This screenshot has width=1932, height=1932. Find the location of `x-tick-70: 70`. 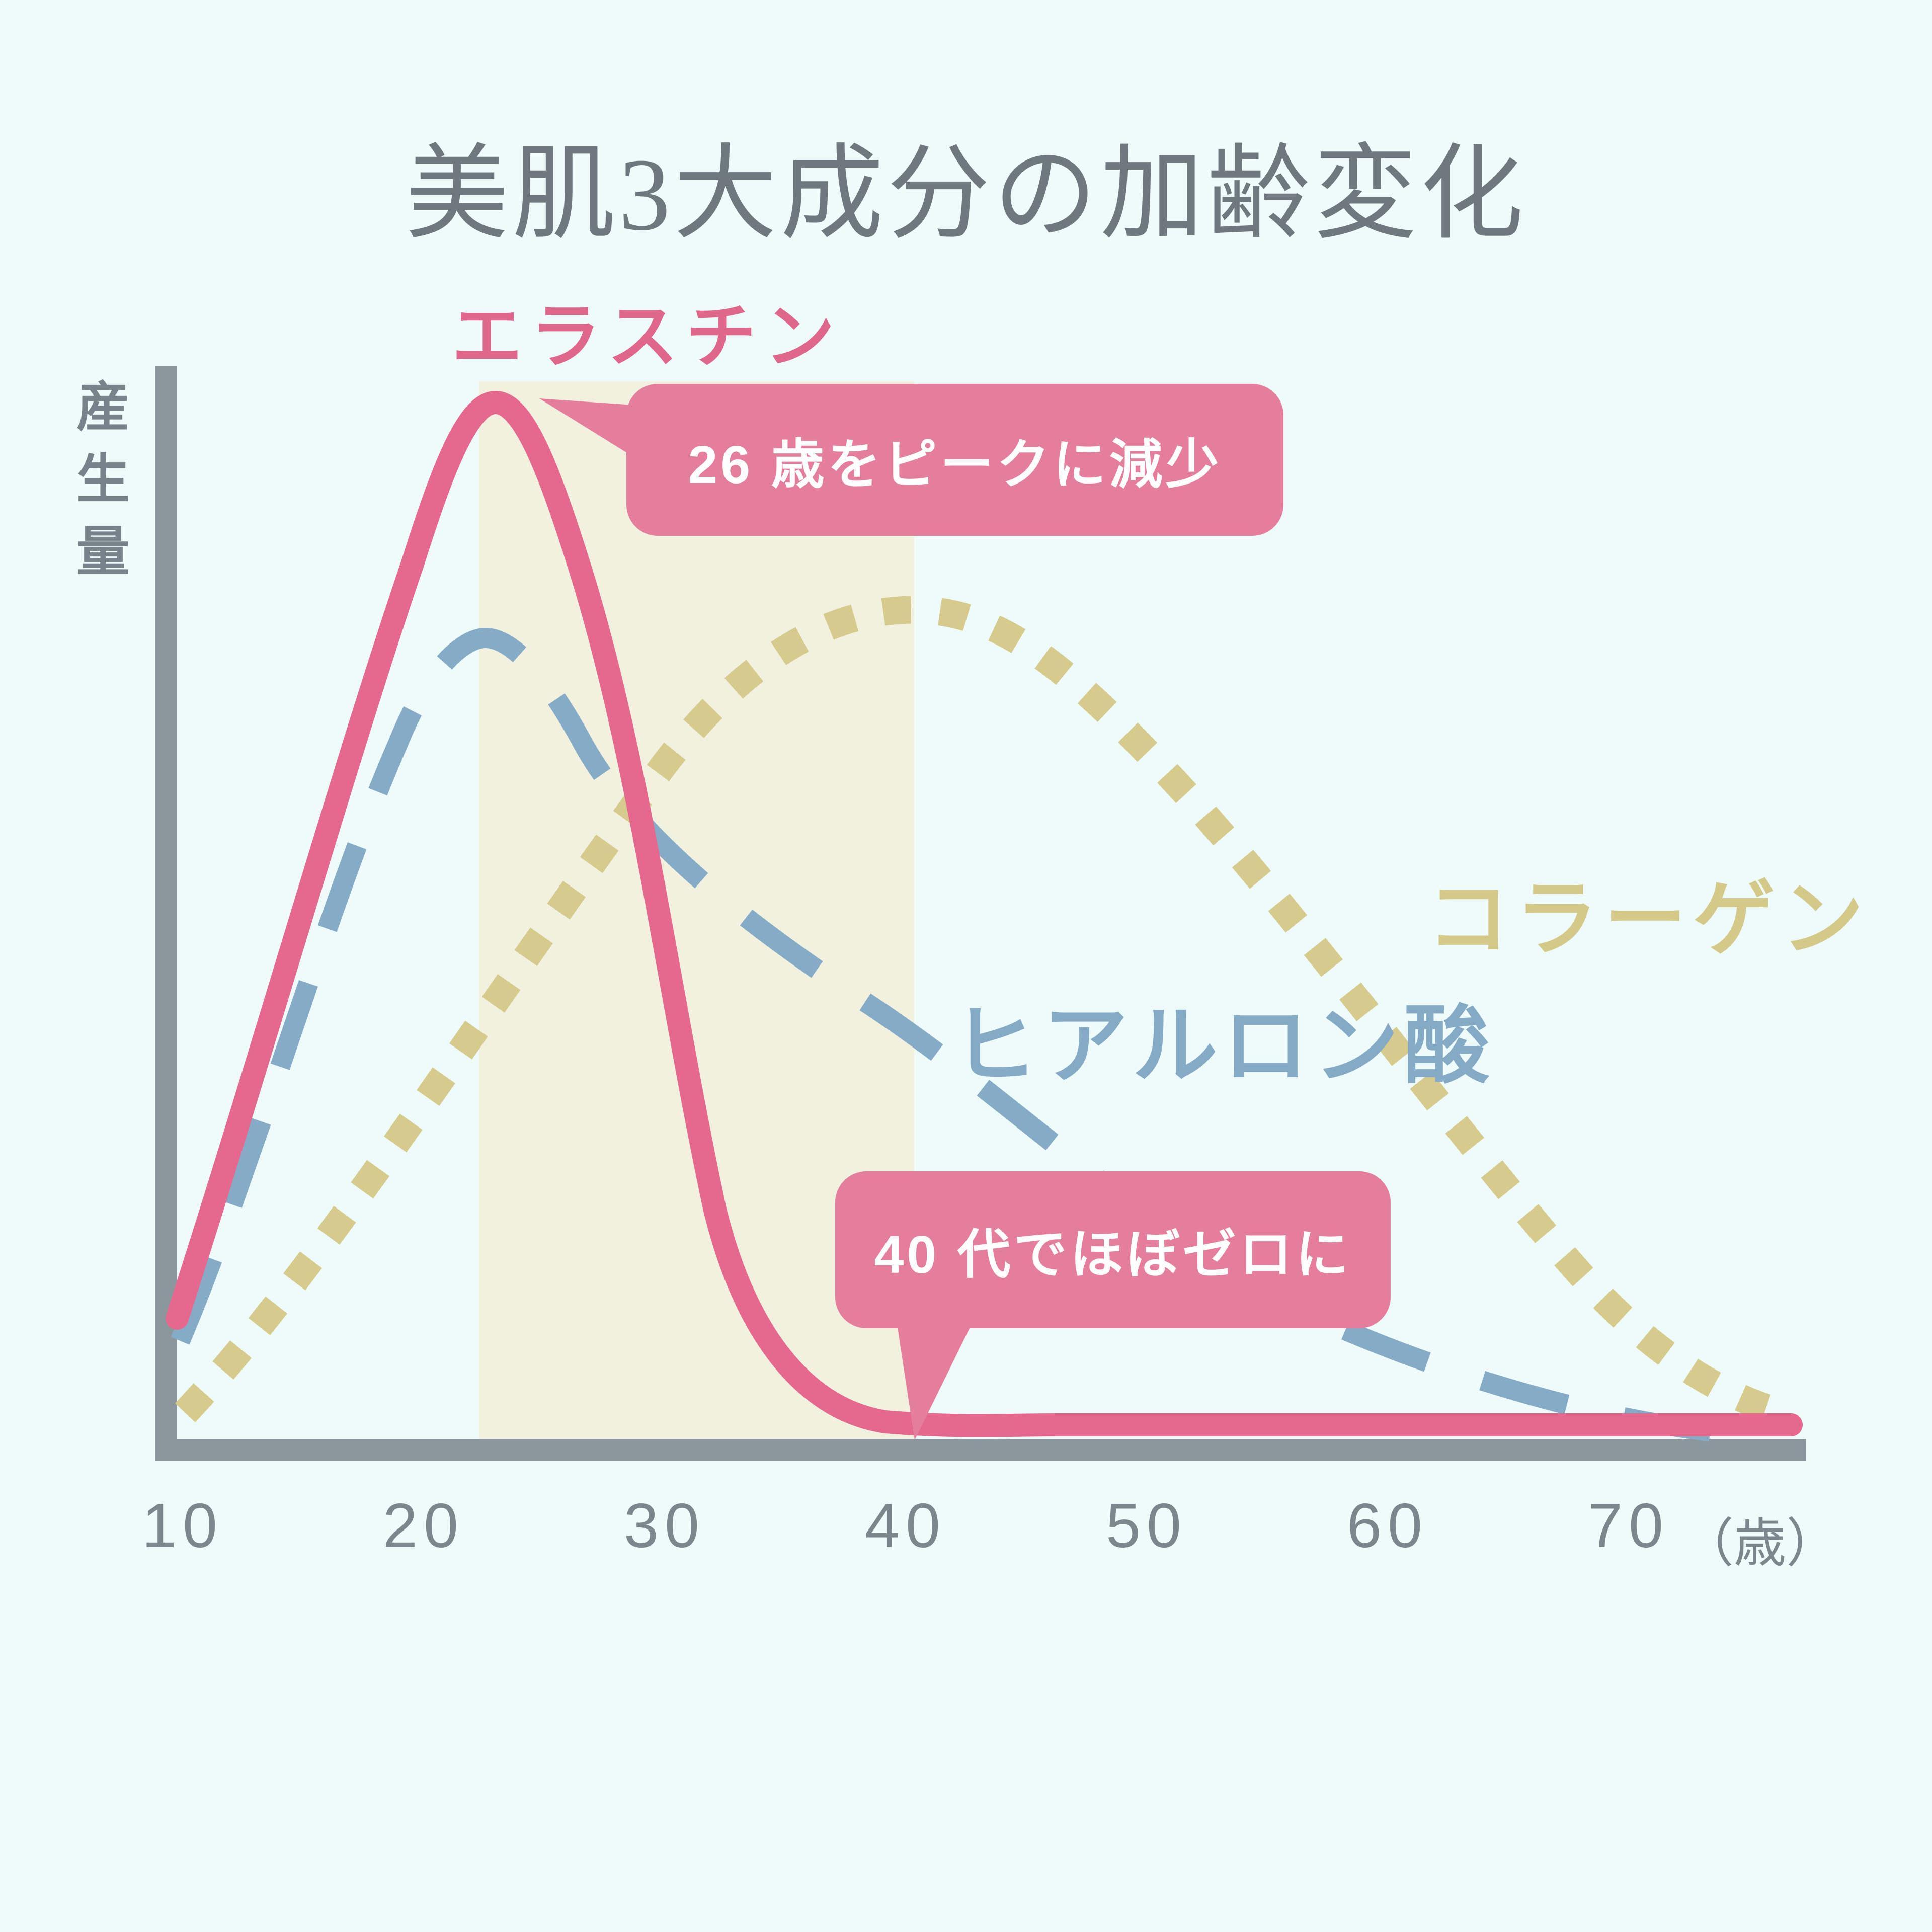

x-tick-70: 70 is located at coordinates (1628, 1526).